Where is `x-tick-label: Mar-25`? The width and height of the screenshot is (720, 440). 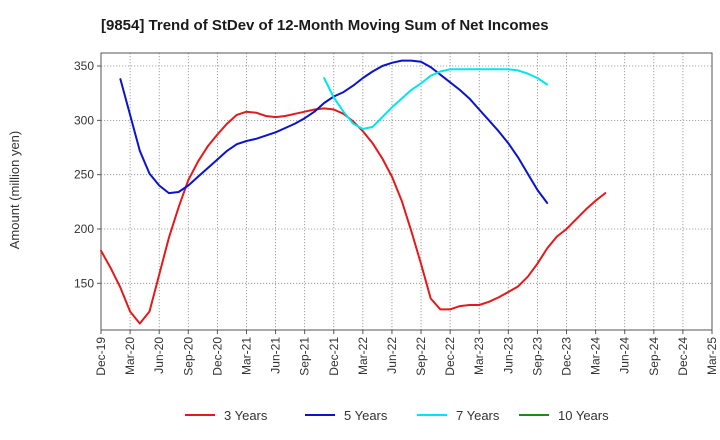
x-tick-label: Mar-25 is located at coordinates (712, 356).